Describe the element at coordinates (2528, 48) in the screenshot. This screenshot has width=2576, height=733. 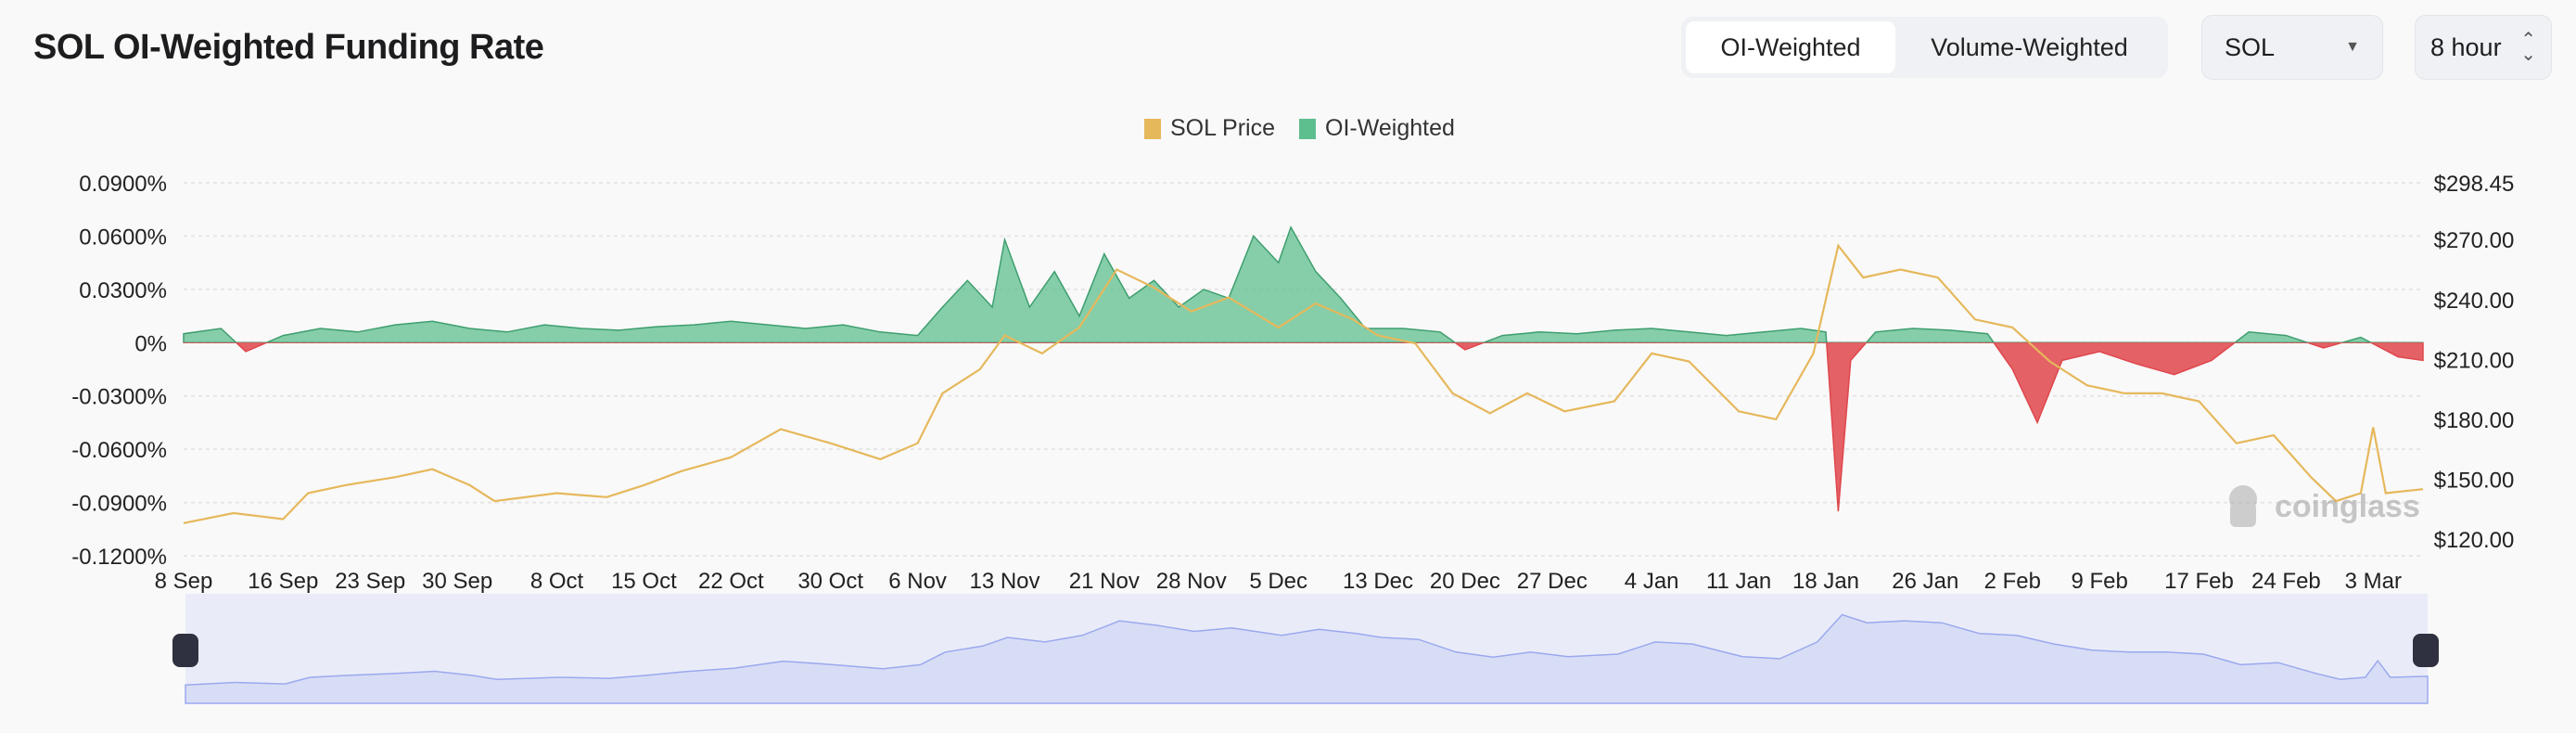
I see `up-down-chevron-icon: ⌃ ⌄` at that location.